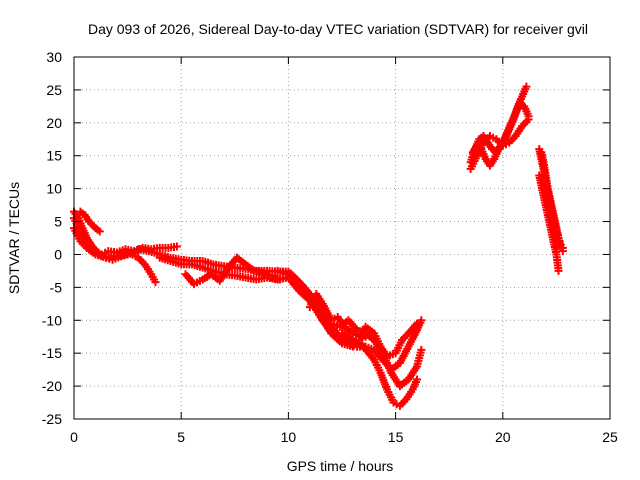 Image resolution: width=640 pixels, height=480 pixels. Describe the element at coordinates (610, 437) in the screenshot. I see `x-tick-label: 25` at that location.